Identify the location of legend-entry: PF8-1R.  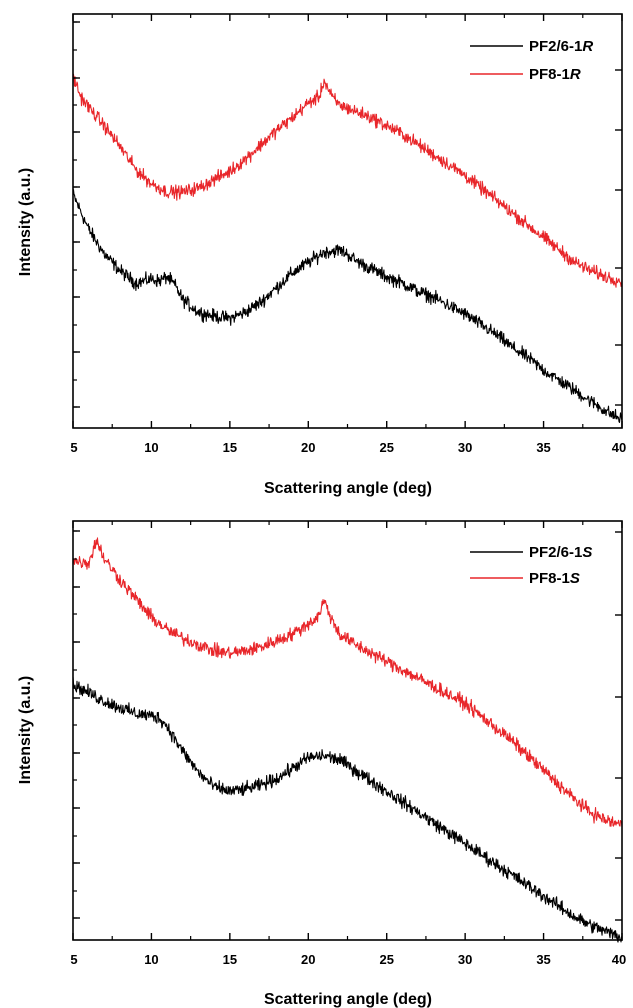
(555, 74).